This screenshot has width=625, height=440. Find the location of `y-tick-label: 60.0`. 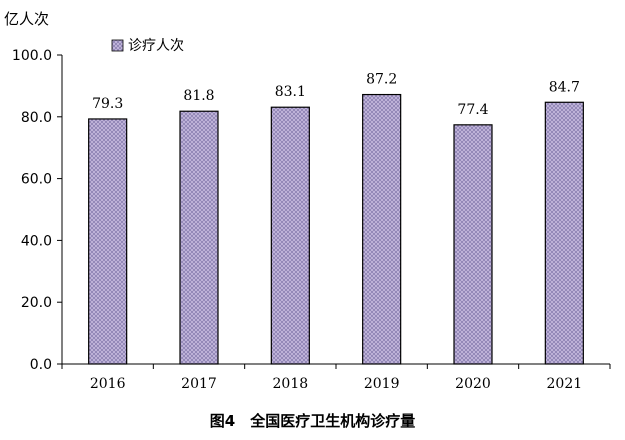

y-tick-label: 60.0 is located at coordinates (36, 180).